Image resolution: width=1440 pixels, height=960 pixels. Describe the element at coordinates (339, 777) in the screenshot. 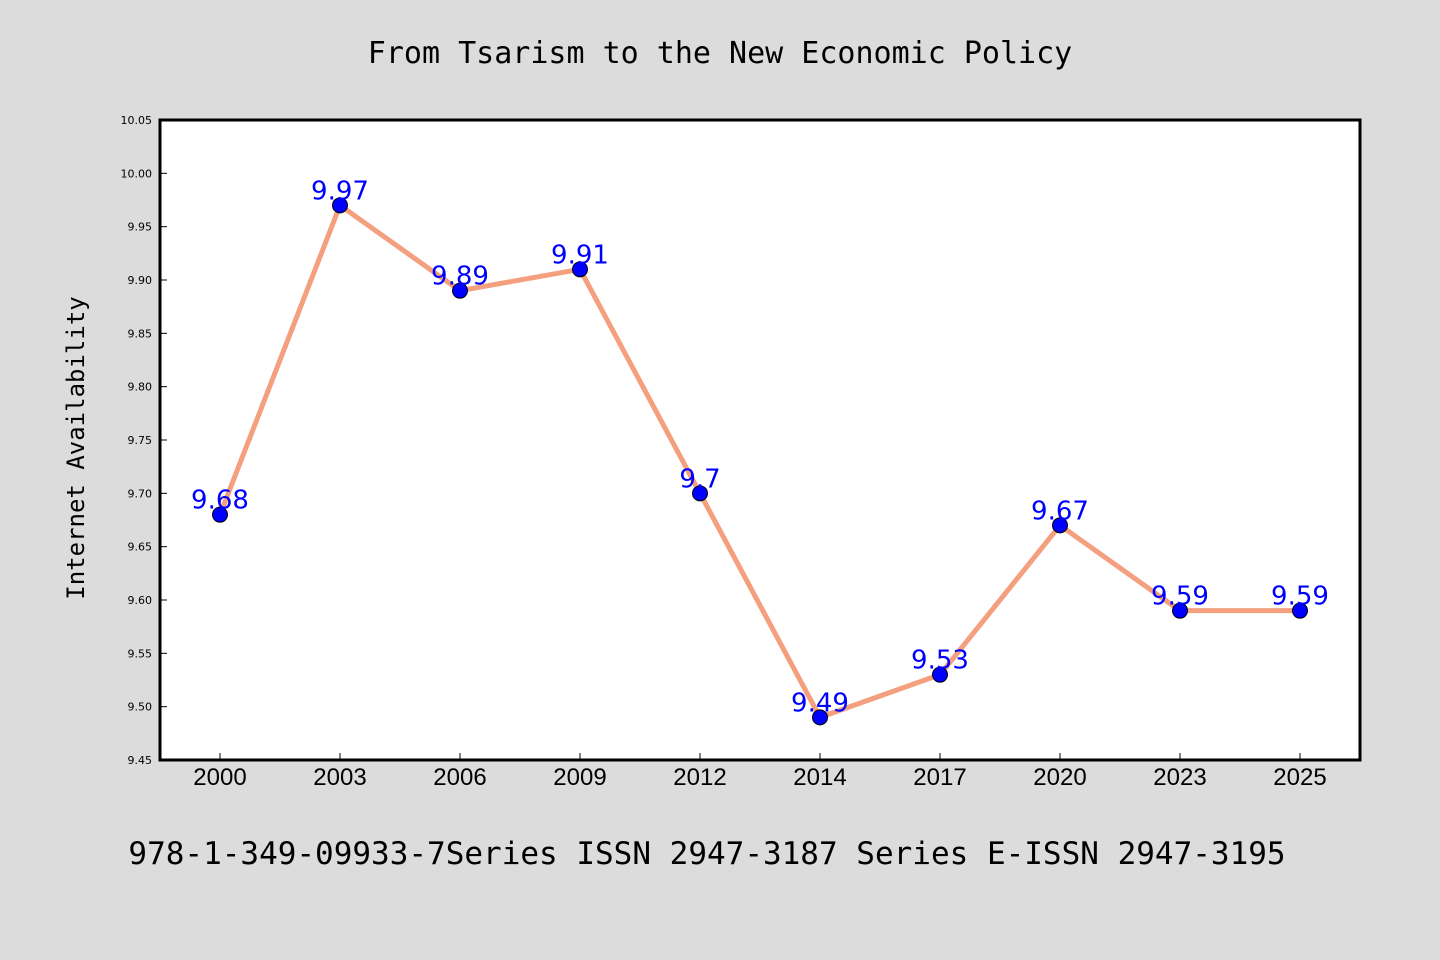

I see `x-tick-label: 2003` at that location.